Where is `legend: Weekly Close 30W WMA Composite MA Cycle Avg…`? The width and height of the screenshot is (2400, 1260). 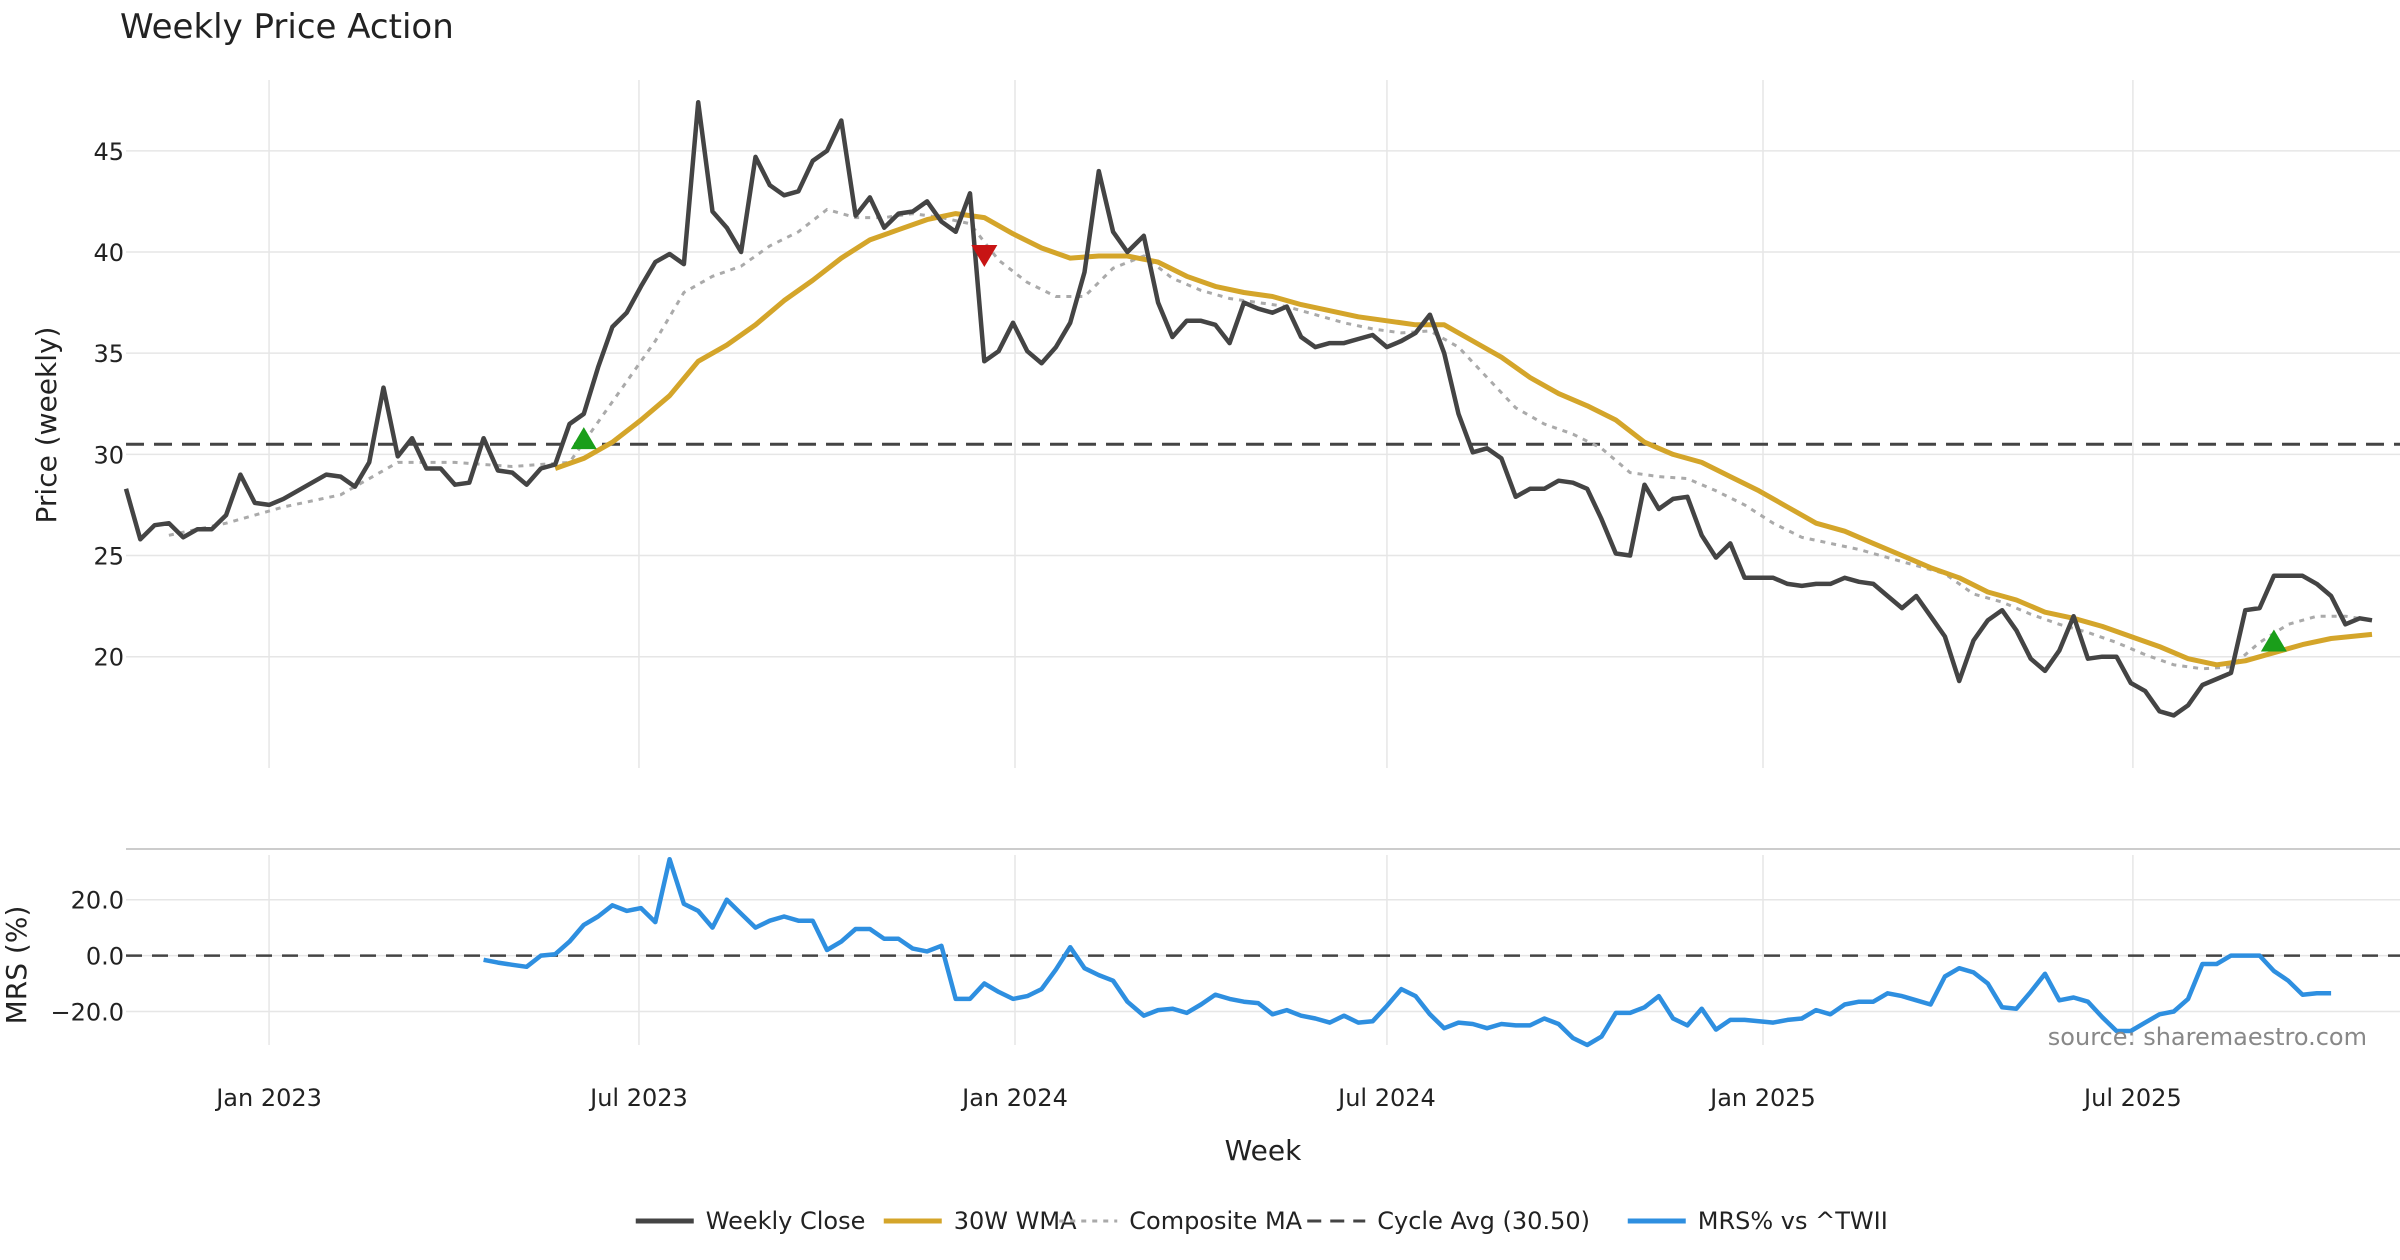 legend: Weekly Close 30W WMA Composite MA Cycle Avg… is located at coordinates (1261, 1221).